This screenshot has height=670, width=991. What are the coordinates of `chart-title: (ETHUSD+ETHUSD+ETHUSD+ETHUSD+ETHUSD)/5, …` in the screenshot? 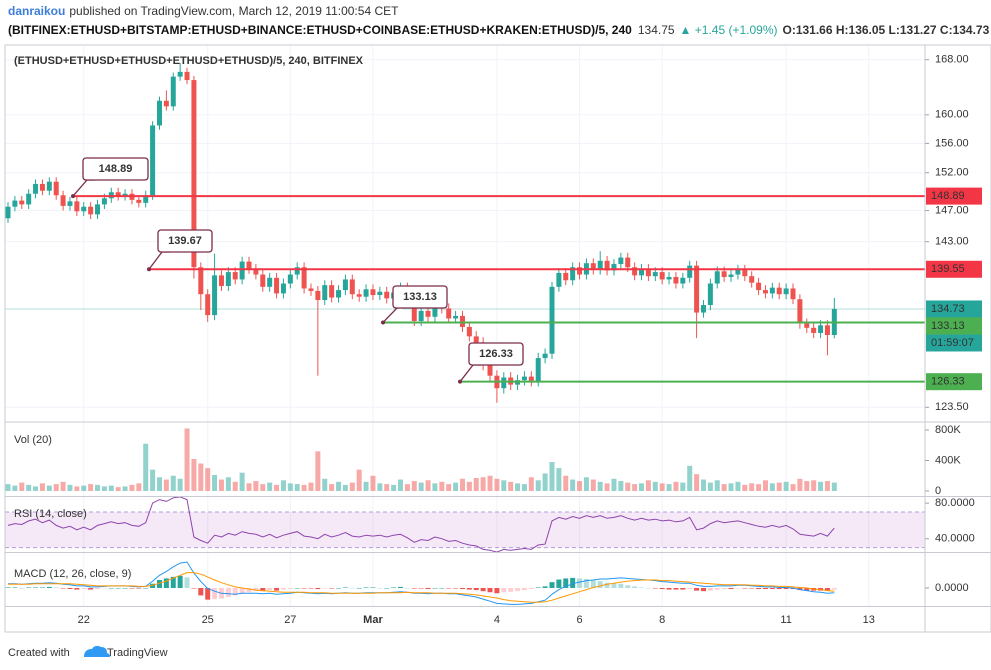 It's located at (189, 61).